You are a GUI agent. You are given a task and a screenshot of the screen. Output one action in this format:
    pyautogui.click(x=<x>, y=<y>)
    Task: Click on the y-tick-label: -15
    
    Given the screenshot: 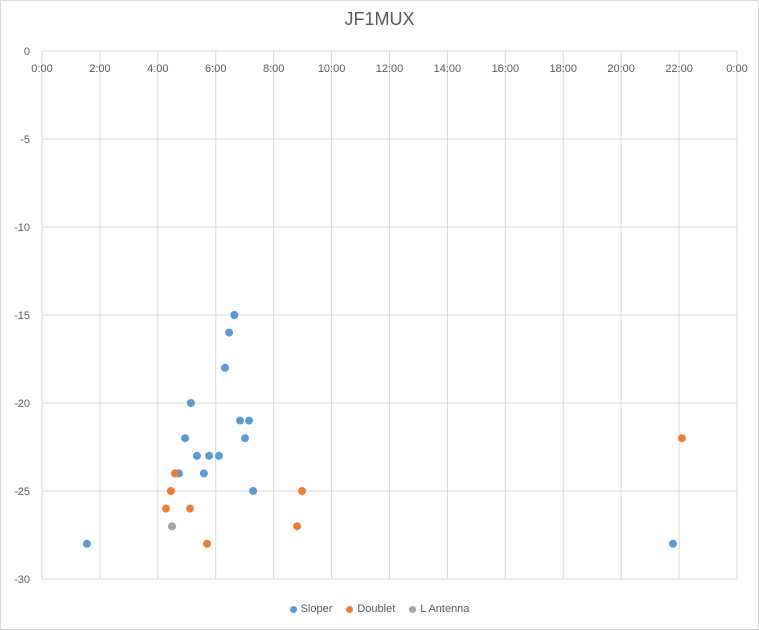 What is the action you would take?
    pyautogui.click(x=22, y=316)
    